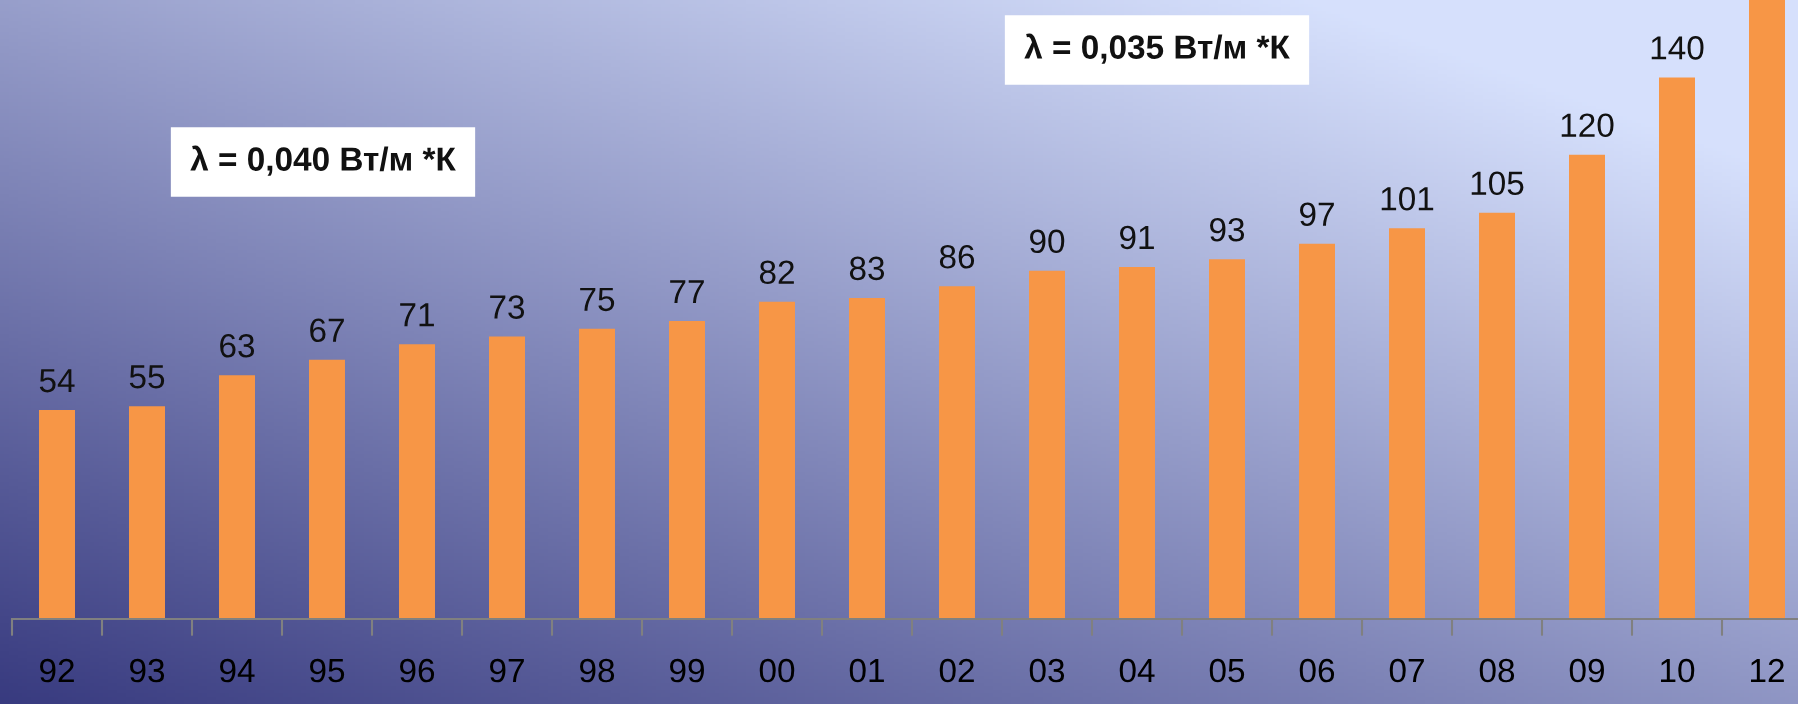 This screenshot has width=1798, height=704. What do you see at coordinates (507, 670) in the screenshot?
I see `x-tick-label: 97` at bounding box center [507, 670].